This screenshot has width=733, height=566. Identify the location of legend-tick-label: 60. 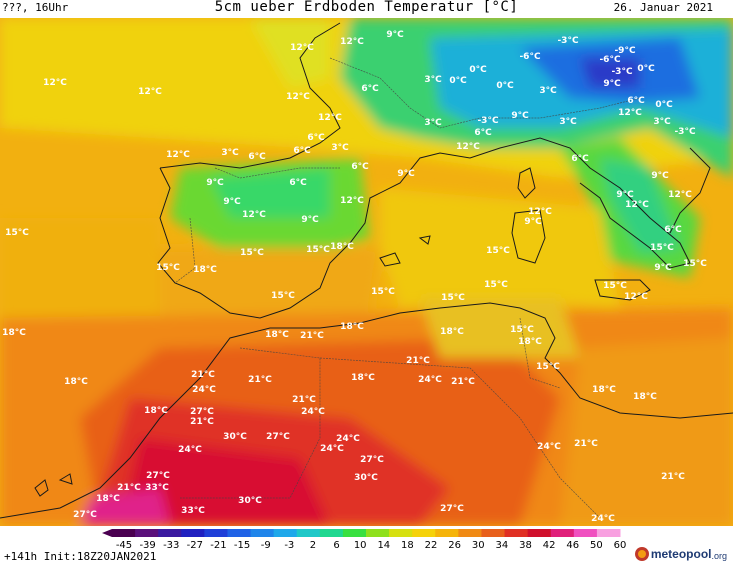
(620, 545).